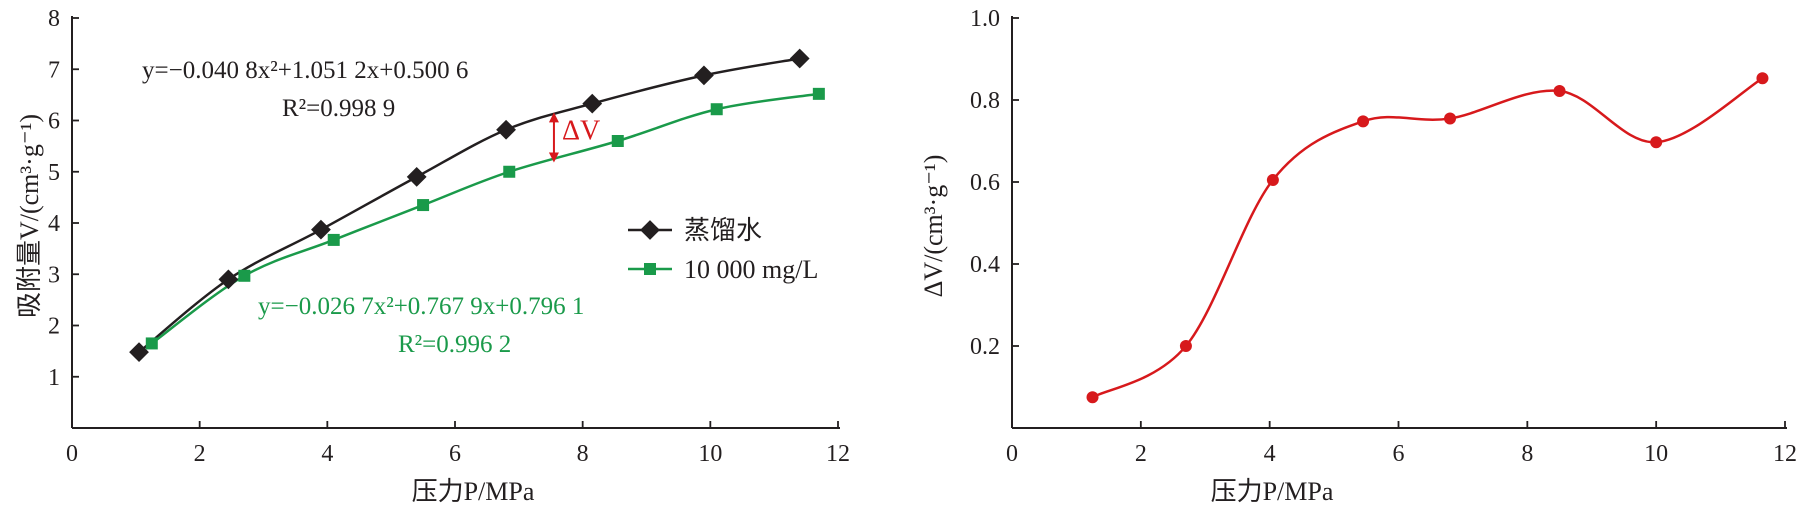 Image resolution: width=1803 pixels, height=514 pixels. What do you see at coordinates (454, 344) in the screenshot?
I see `green-fit-r2: R²=0.996 2` at bounding box center [454, 344].